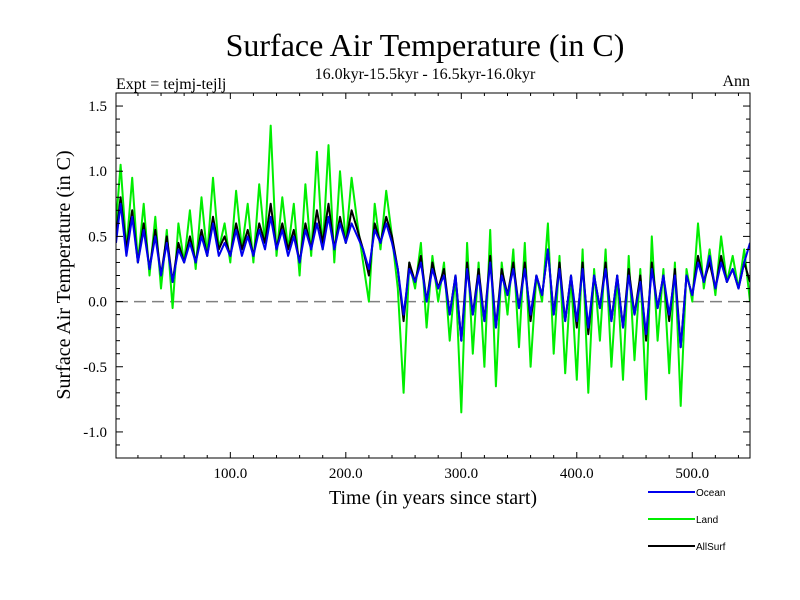  Describe the element at coordinates (95, 433) in the screenshot. I see `y-tick-label: -1.0` at that location.